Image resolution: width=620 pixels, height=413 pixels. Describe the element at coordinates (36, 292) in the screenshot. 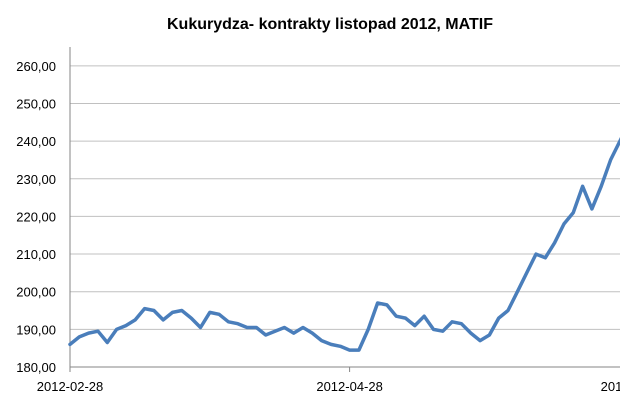

I see `y-tick-label: 200,00` at that location.